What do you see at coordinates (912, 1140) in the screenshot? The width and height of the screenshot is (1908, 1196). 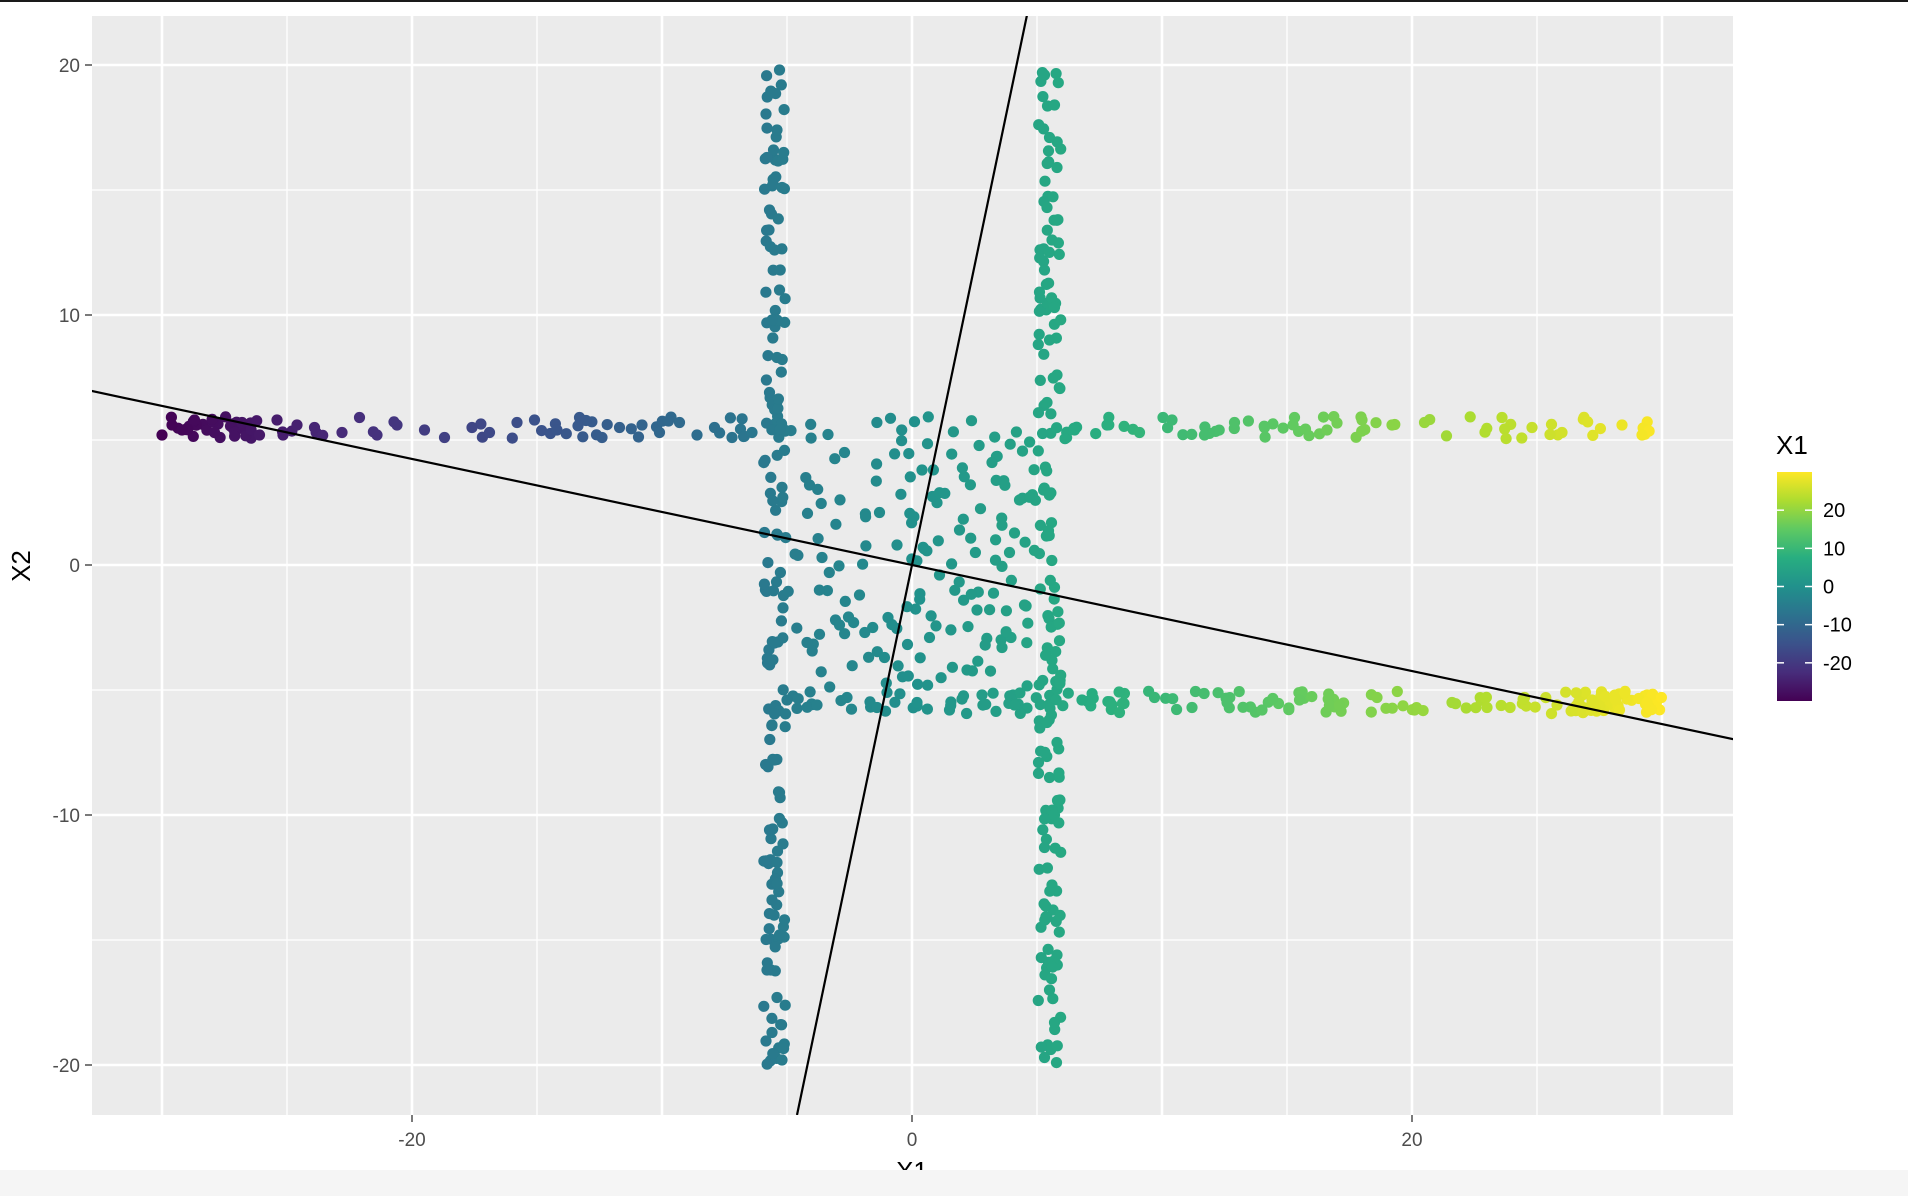 I see `x-tick-label: 0` at bounding box center [912, 1140].